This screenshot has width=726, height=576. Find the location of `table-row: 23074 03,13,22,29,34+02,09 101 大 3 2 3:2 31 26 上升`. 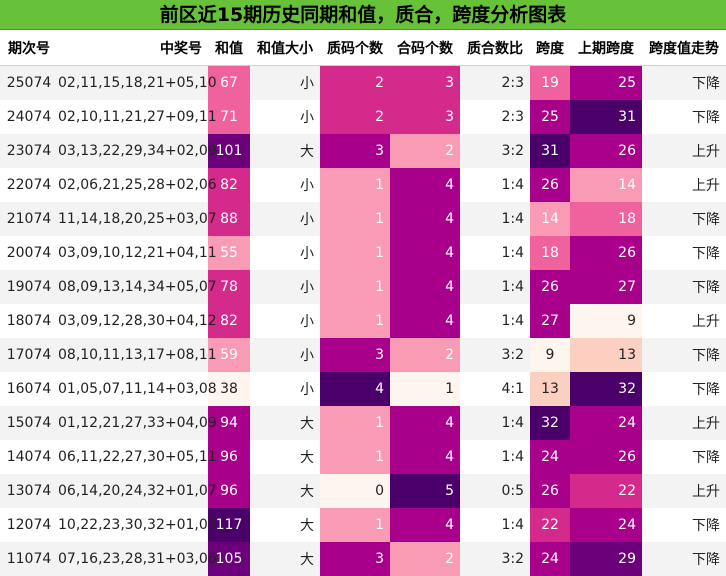

table-row: 23074 03,13,22,29,34+02,09 101 大 3 2 3:2 31 26 上升 is located at coordinates (363, 151).